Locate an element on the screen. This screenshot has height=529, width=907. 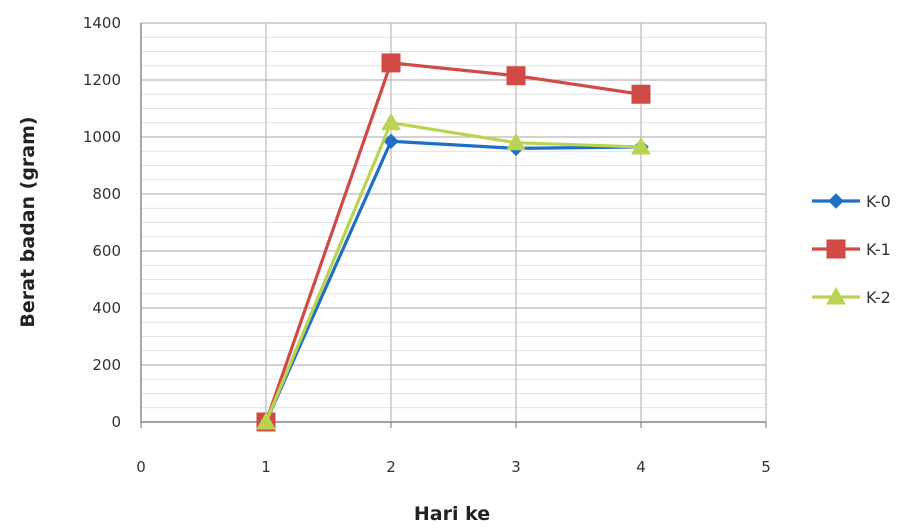
x-tick-label: 4 is located at coordinates (641, 467).